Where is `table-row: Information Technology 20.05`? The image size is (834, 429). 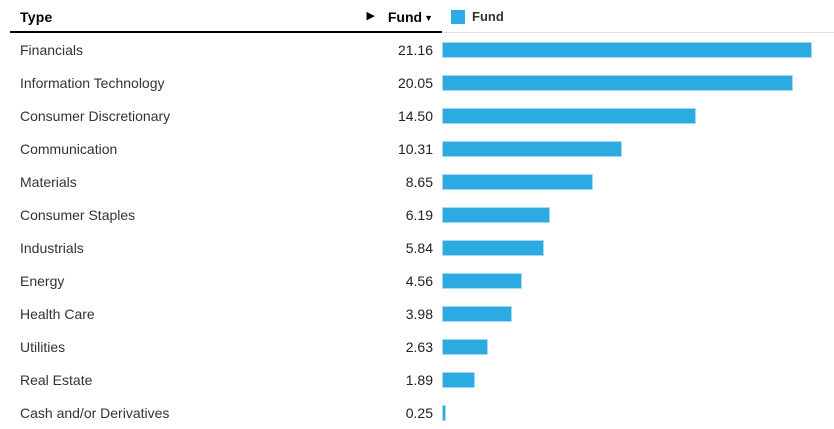
table-row: Information Technology 20.05 is located at coordinates (417, 82).